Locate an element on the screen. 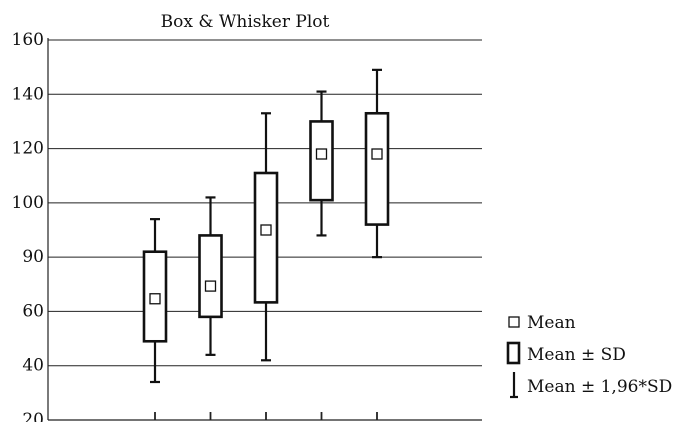 This screenshot has width=680, height=422. y-tick-label: 140 is located at coordinates (28, 94).